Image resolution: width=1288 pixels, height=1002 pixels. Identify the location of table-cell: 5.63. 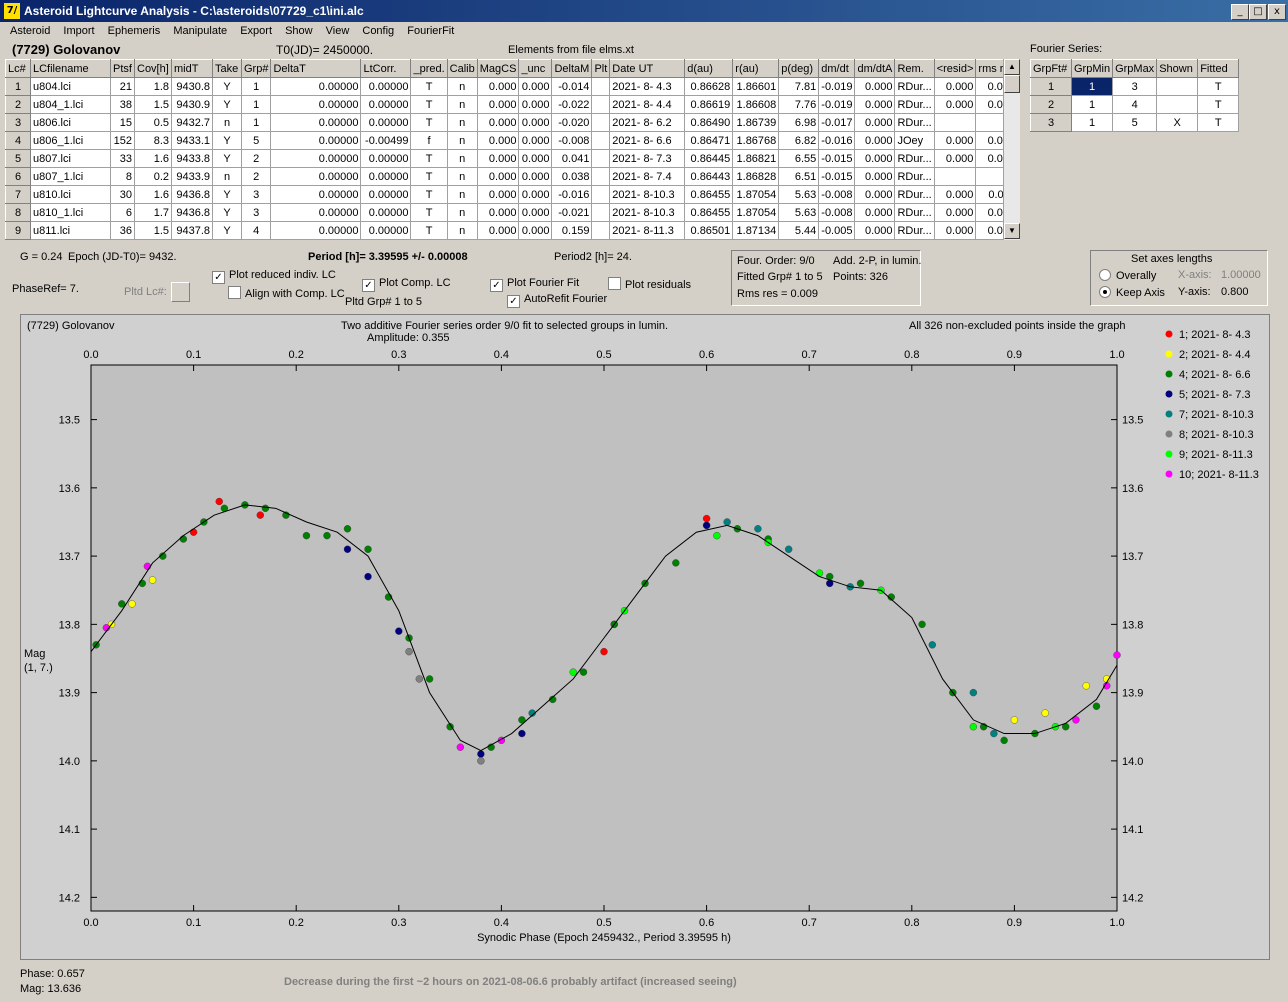
(799, 194).